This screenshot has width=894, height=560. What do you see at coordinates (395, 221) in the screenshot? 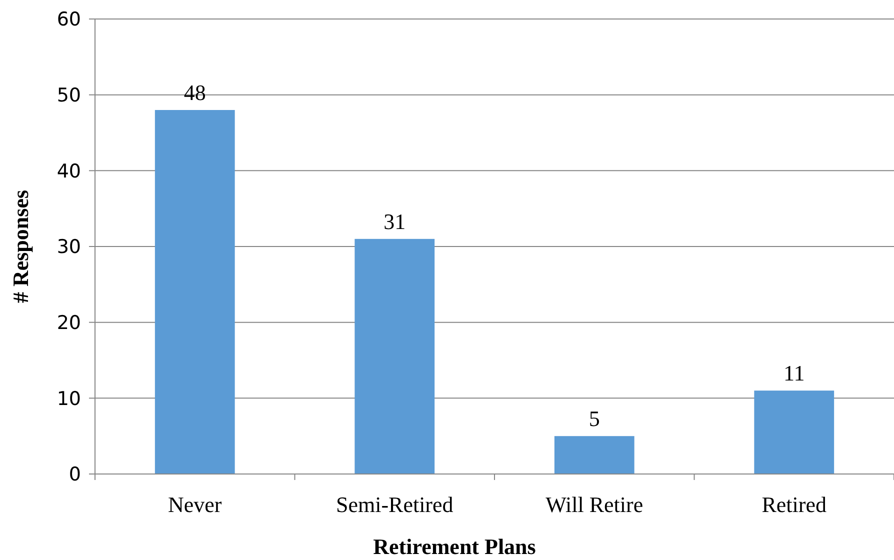
I see `data-label: 31` at bounding box center [395, 221].